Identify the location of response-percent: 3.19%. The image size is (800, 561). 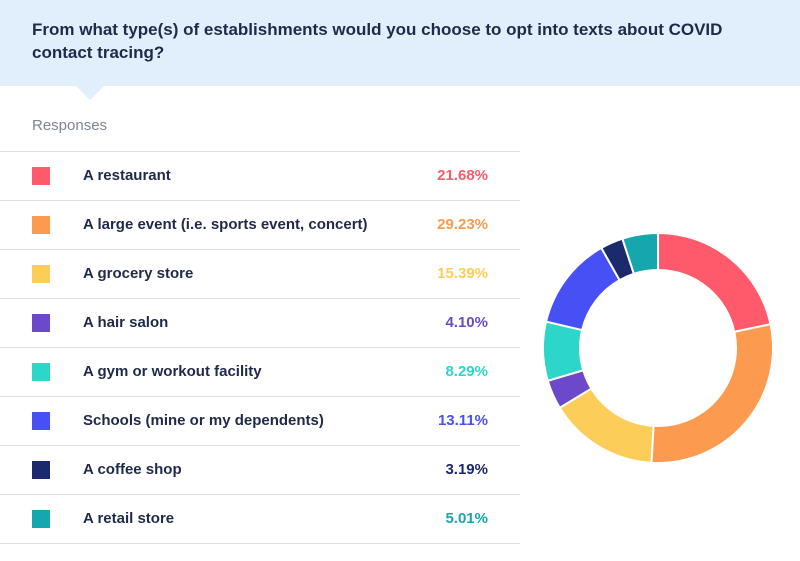
(466, 469).